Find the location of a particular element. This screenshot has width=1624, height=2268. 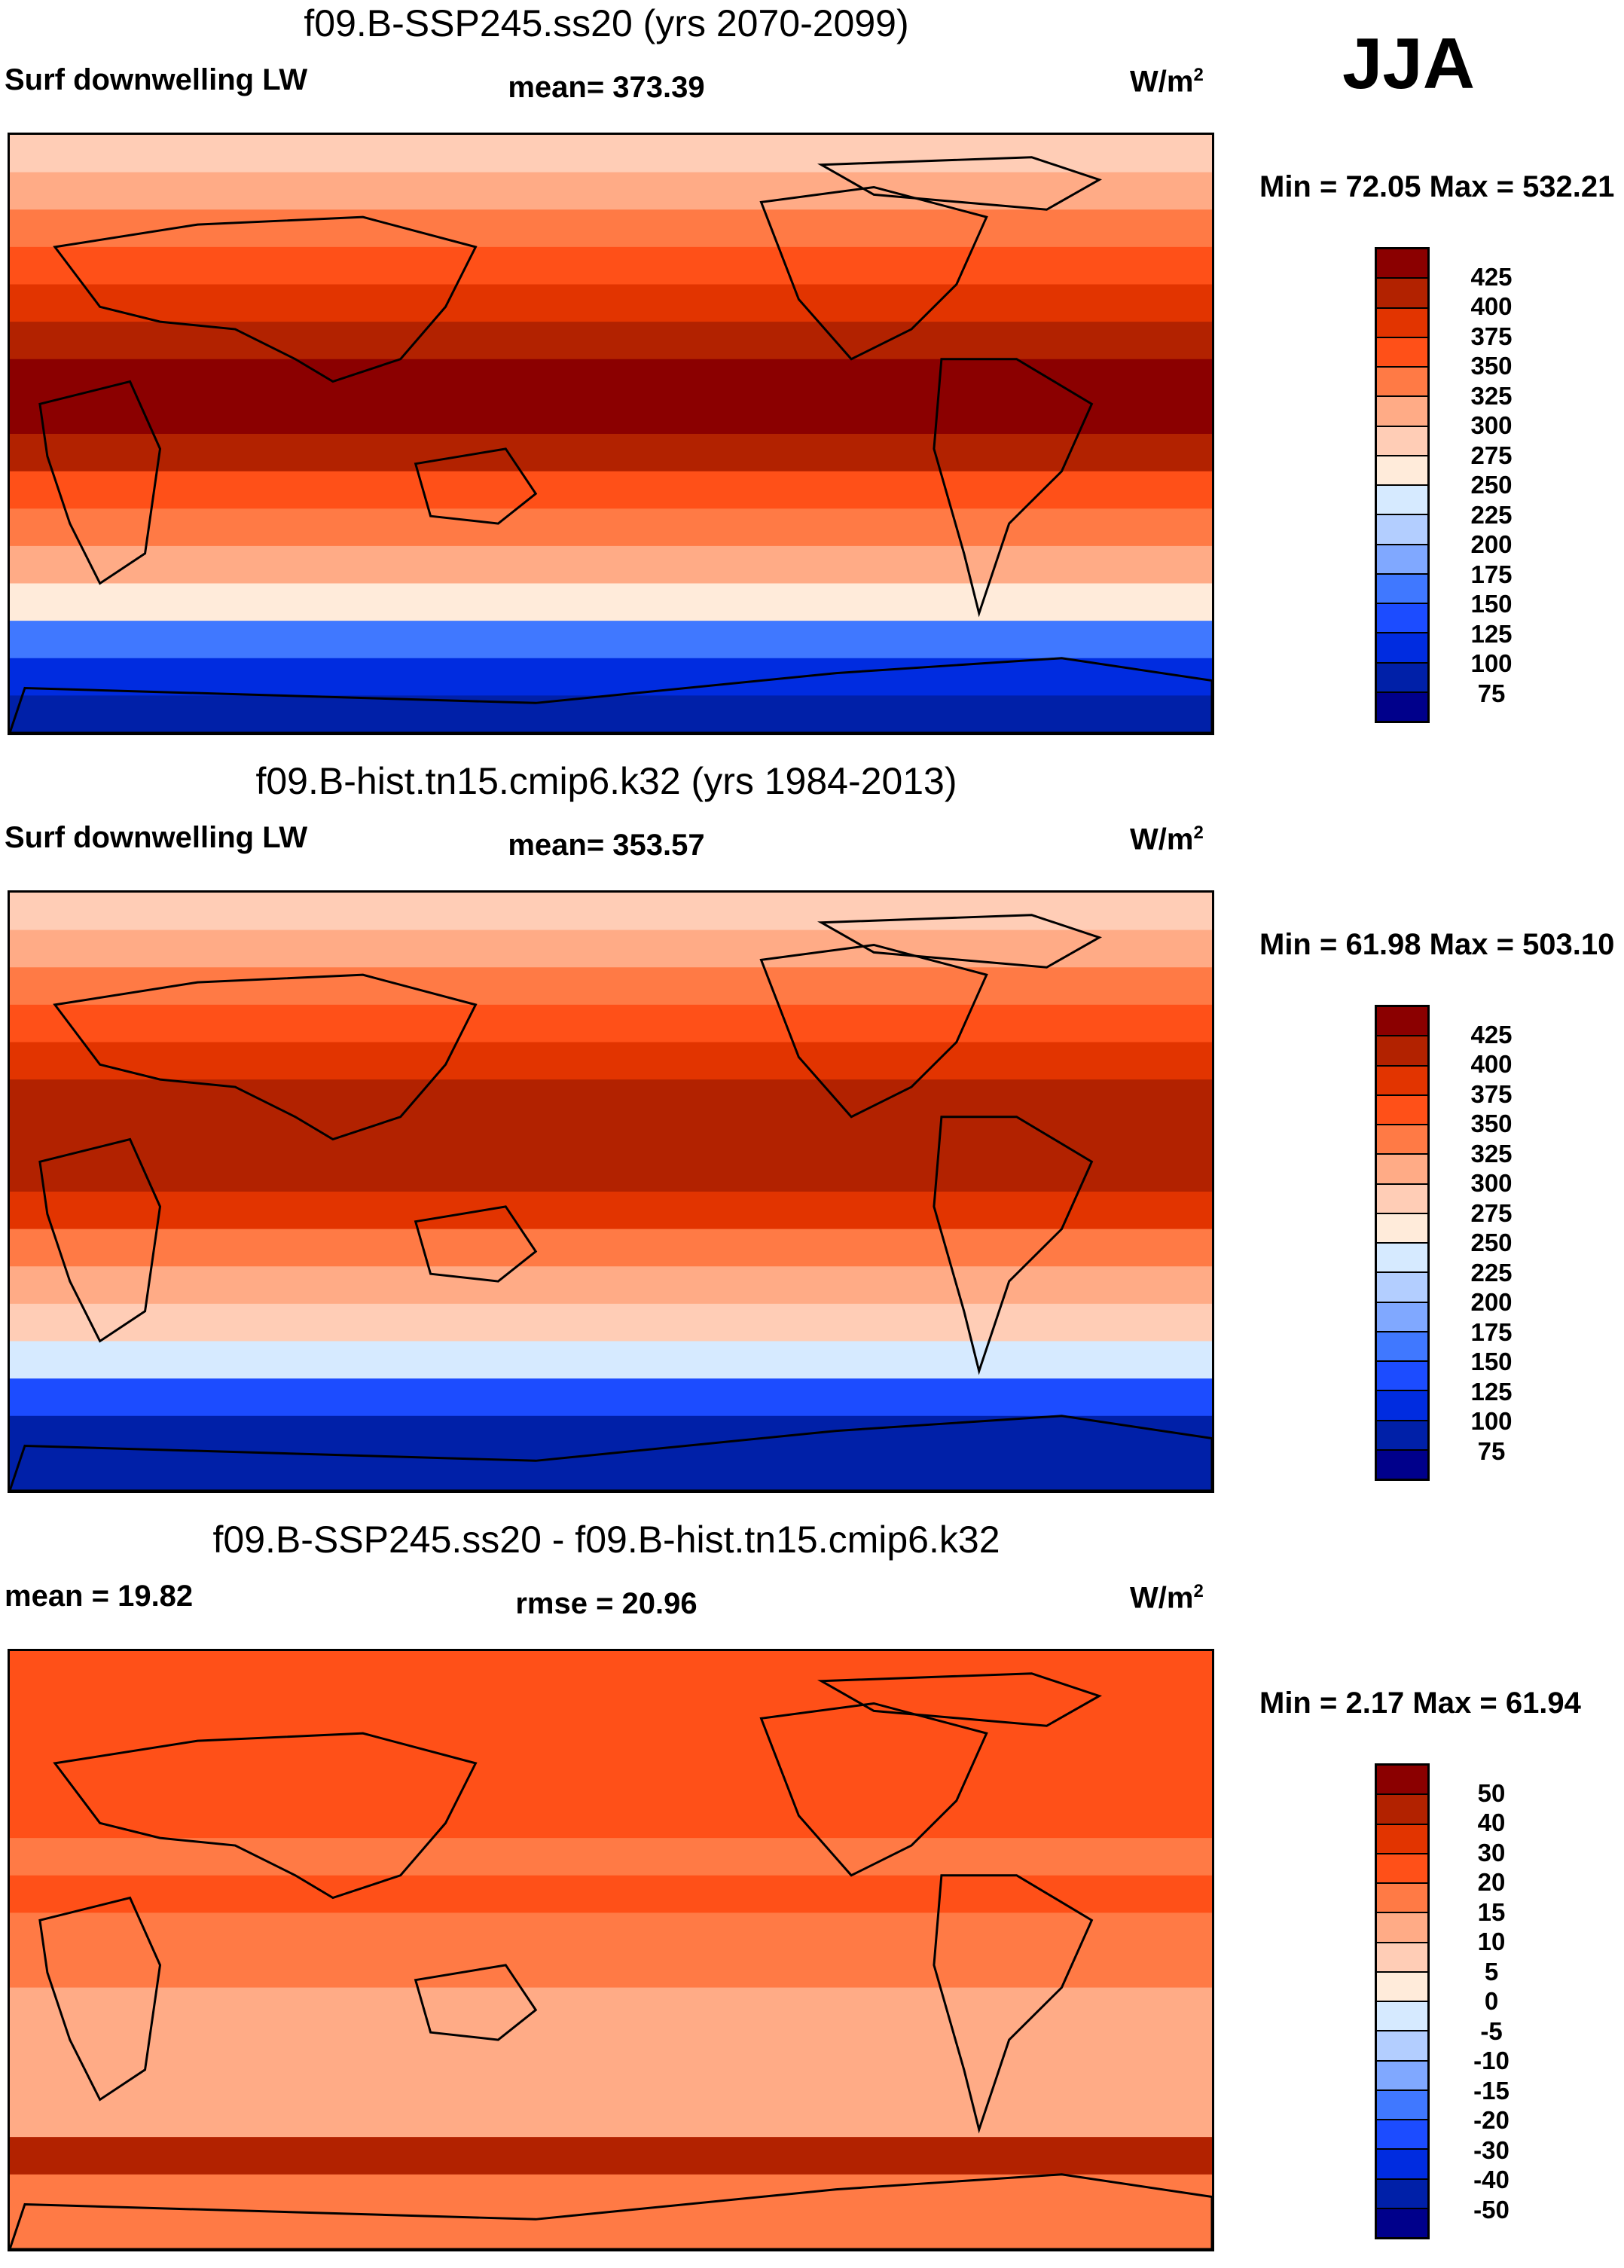

colorbar-tick-label: 30 is located at coordinates (1492, 1852).